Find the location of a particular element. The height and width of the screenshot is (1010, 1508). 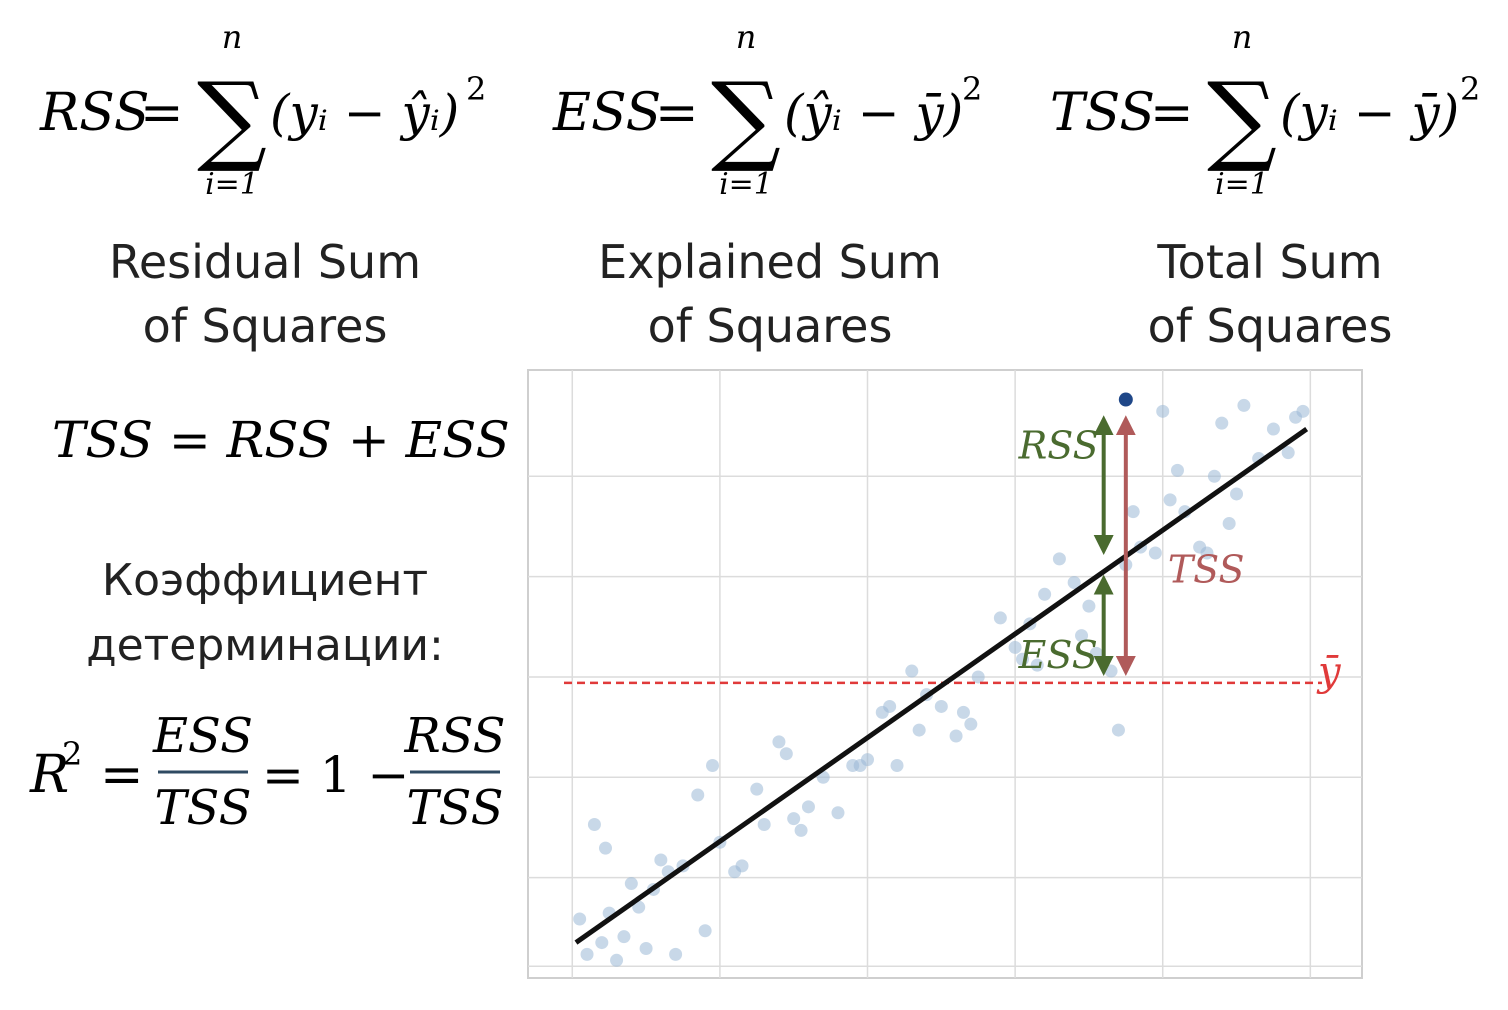

tss-caption-line1: Total Sum is located at coordinates (1270, 262).